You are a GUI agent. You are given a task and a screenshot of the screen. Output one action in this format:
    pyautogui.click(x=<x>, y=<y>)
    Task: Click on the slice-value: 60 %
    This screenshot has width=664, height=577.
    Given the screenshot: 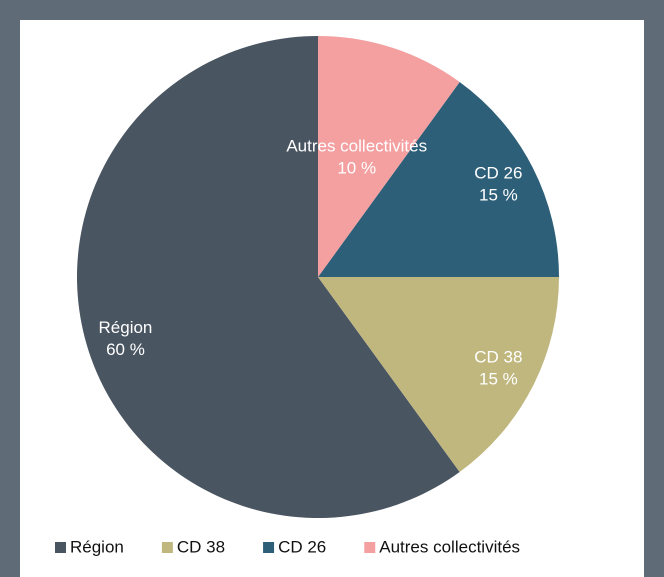 What is the action you would take?
    pyautogui.click(x=125, y=349)
    